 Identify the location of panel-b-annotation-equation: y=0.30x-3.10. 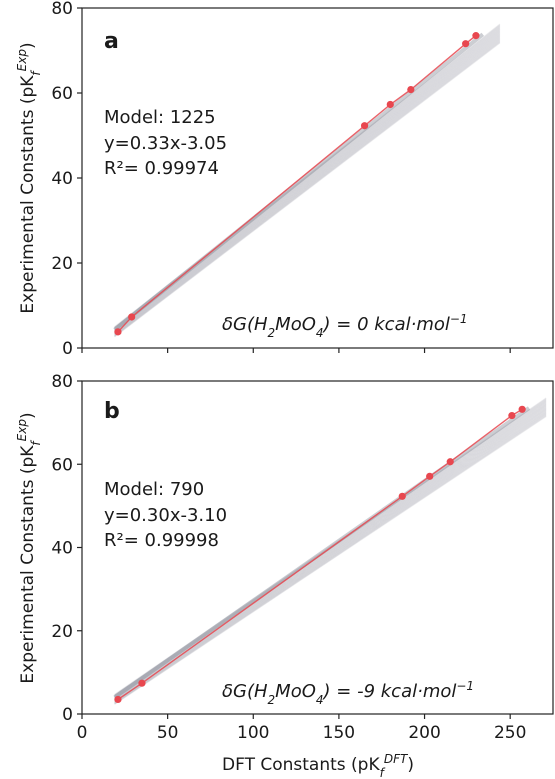
(165, 515).